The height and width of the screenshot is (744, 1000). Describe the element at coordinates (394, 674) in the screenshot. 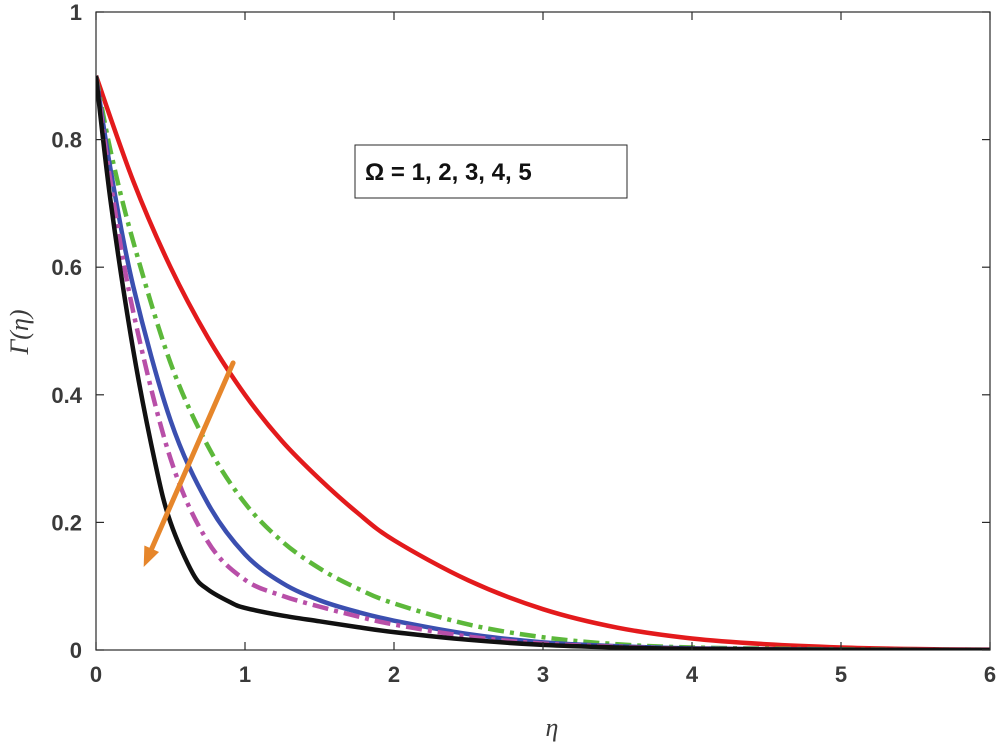

I see `x-tick-label: 2` at that location.